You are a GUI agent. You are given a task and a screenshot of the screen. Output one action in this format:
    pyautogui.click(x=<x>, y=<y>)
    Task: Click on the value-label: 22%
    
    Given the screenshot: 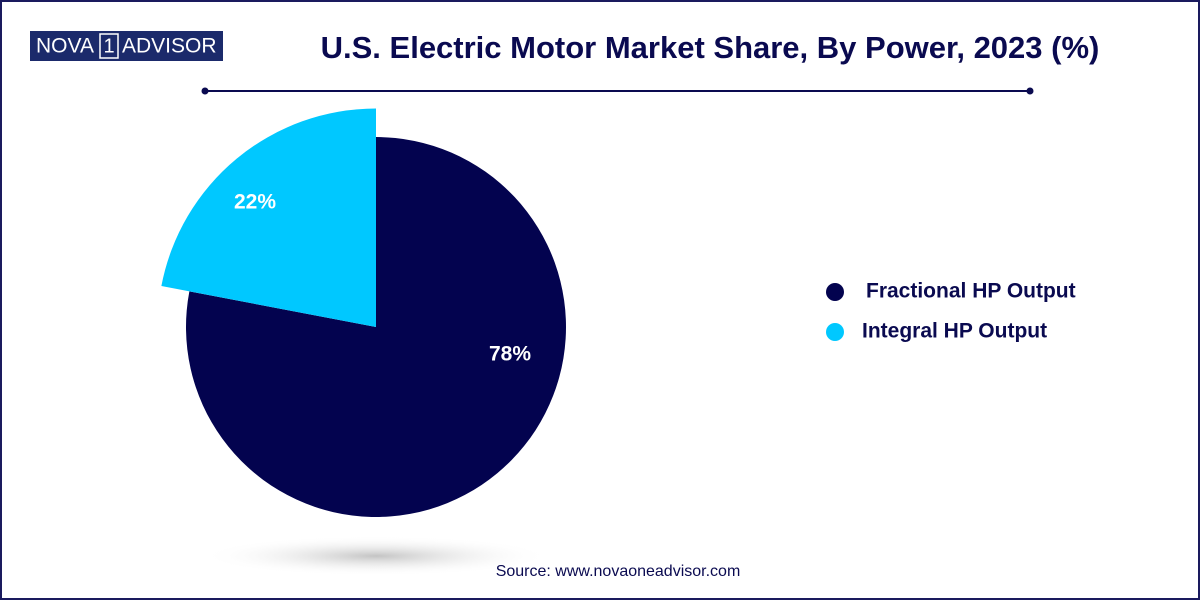 What is the action you would take?
    pyautogui.click(x=255, y=202)
    